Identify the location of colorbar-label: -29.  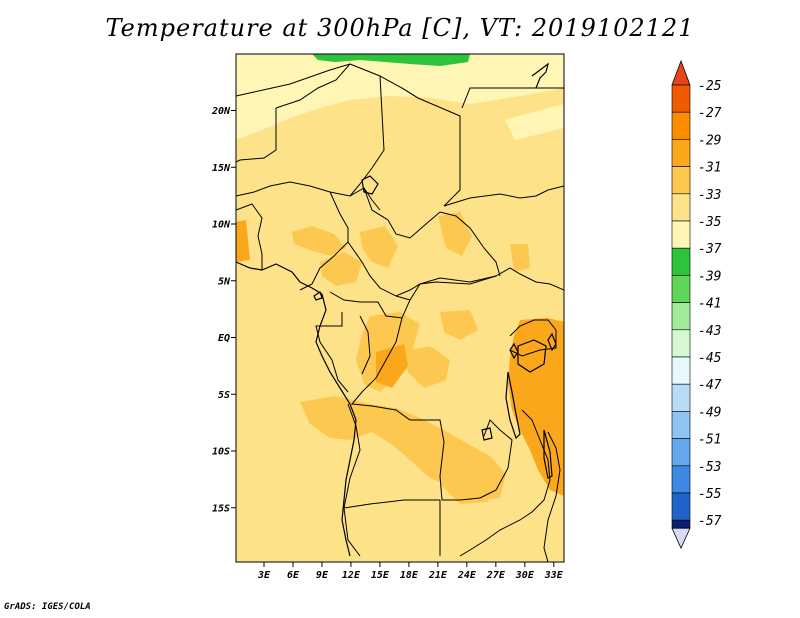
(709, 140).